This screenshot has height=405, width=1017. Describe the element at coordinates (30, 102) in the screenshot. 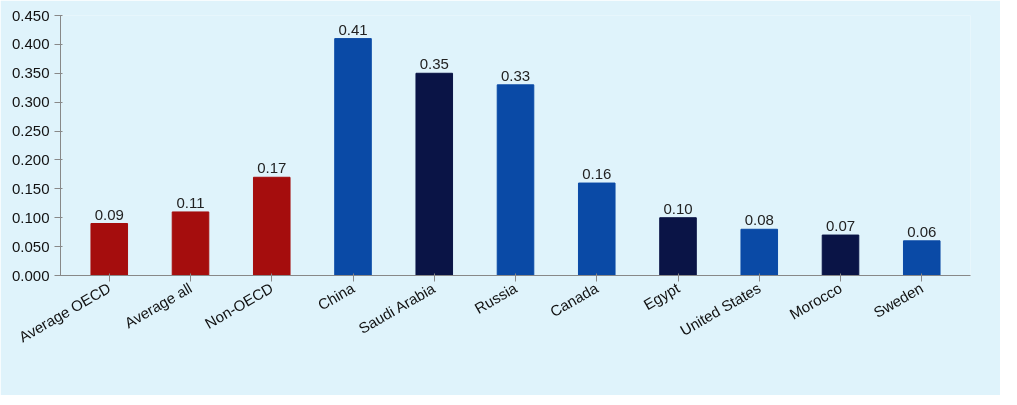

I see `y-tick-label: 0.300` at that location.